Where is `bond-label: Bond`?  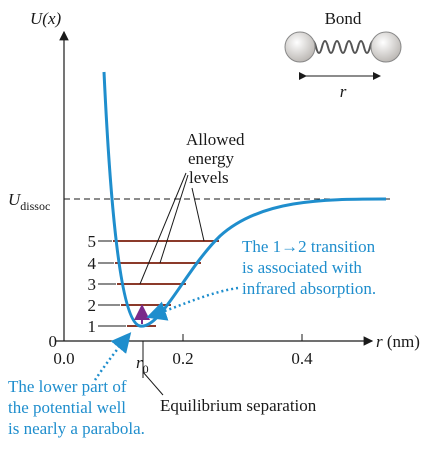 bond-label: Bond is located at coordinates (343, 18).